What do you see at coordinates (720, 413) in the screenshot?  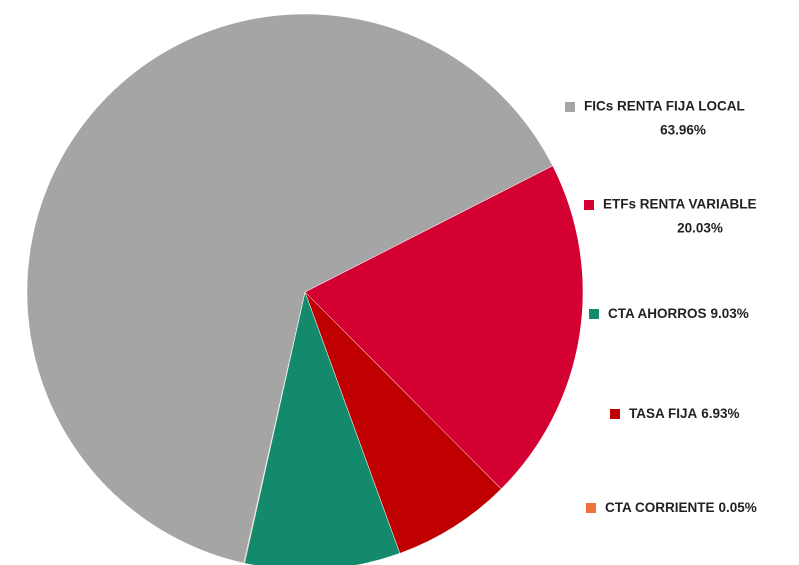 I see `legend-value: 6.93%` at bounding box center [720, 413].